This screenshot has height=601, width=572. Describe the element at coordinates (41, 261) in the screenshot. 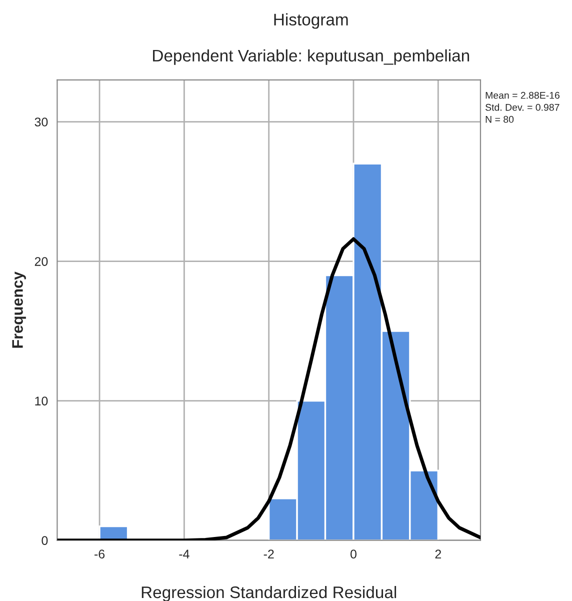

I see `y-tick-label: 20` at that location.